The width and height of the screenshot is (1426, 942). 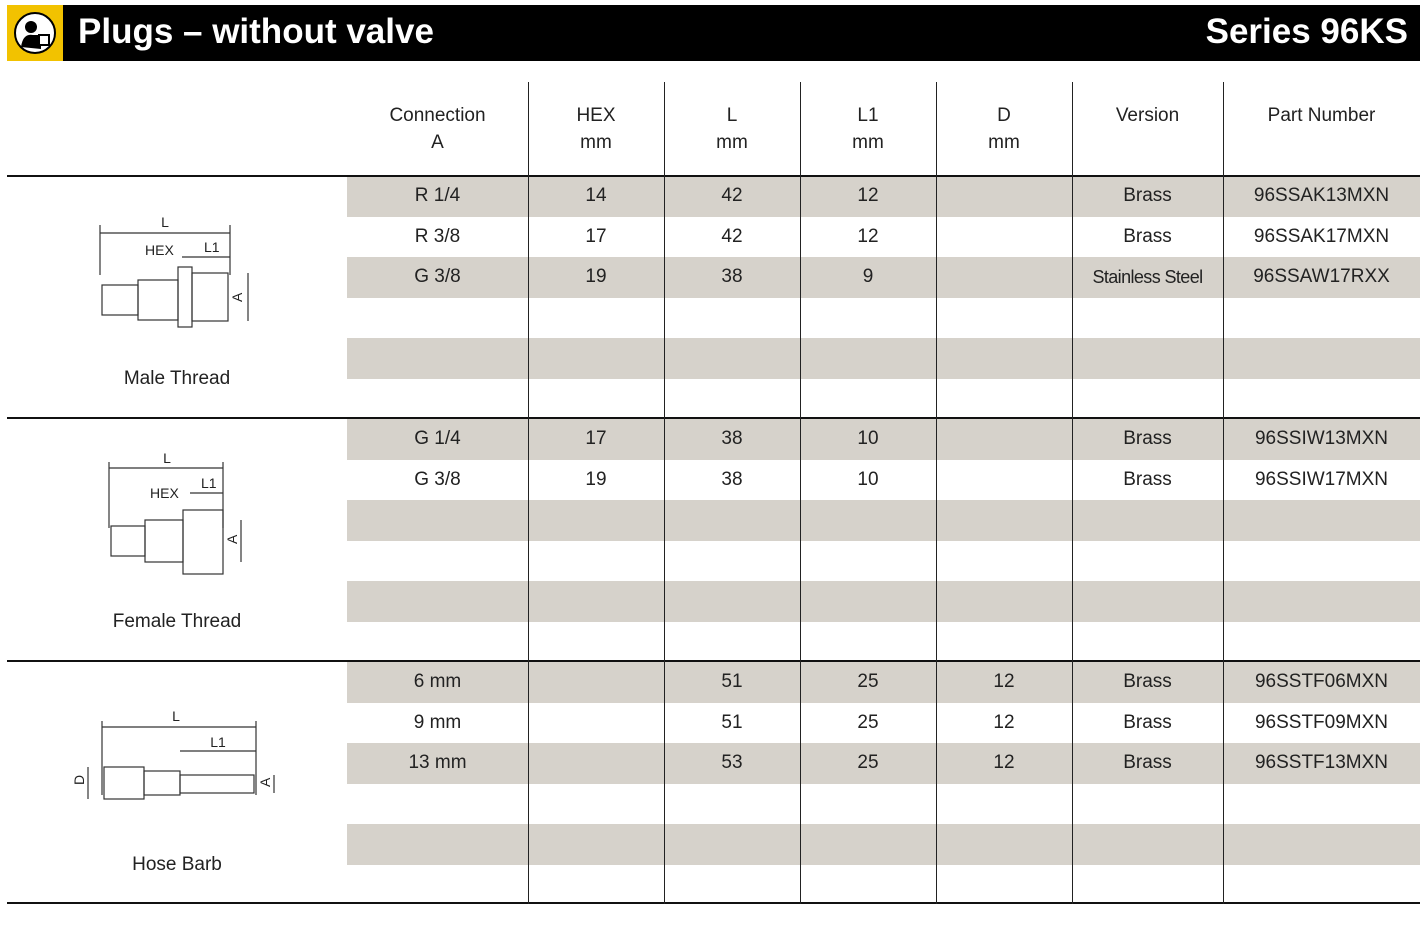 What do you see at coordinates (1321, 682) in the screenshot?
I see `table-cell: 96SSTF06MXN` at bounding box center [1321, 682].